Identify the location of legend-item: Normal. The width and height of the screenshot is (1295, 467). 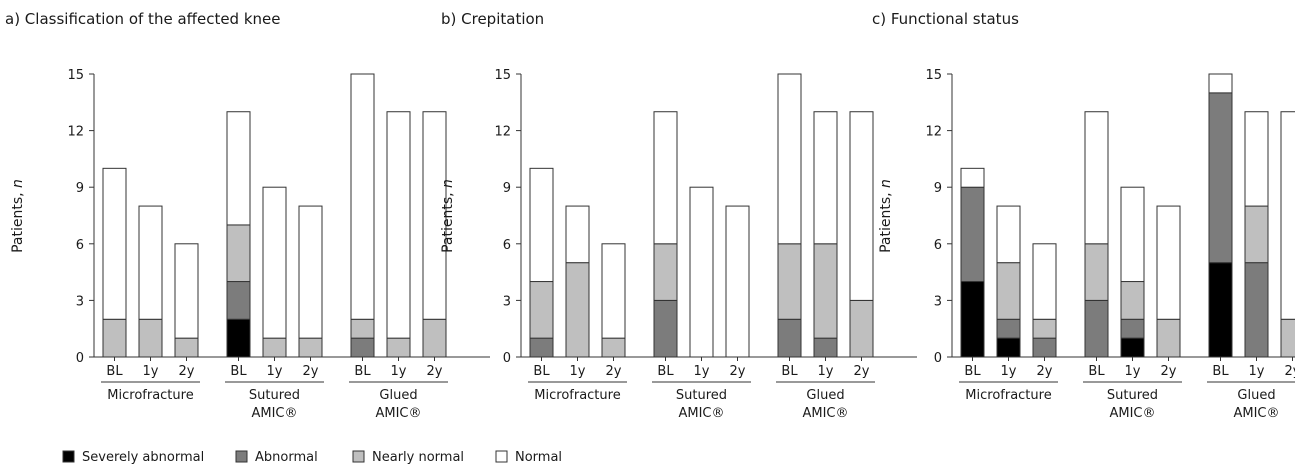
(528, 457).